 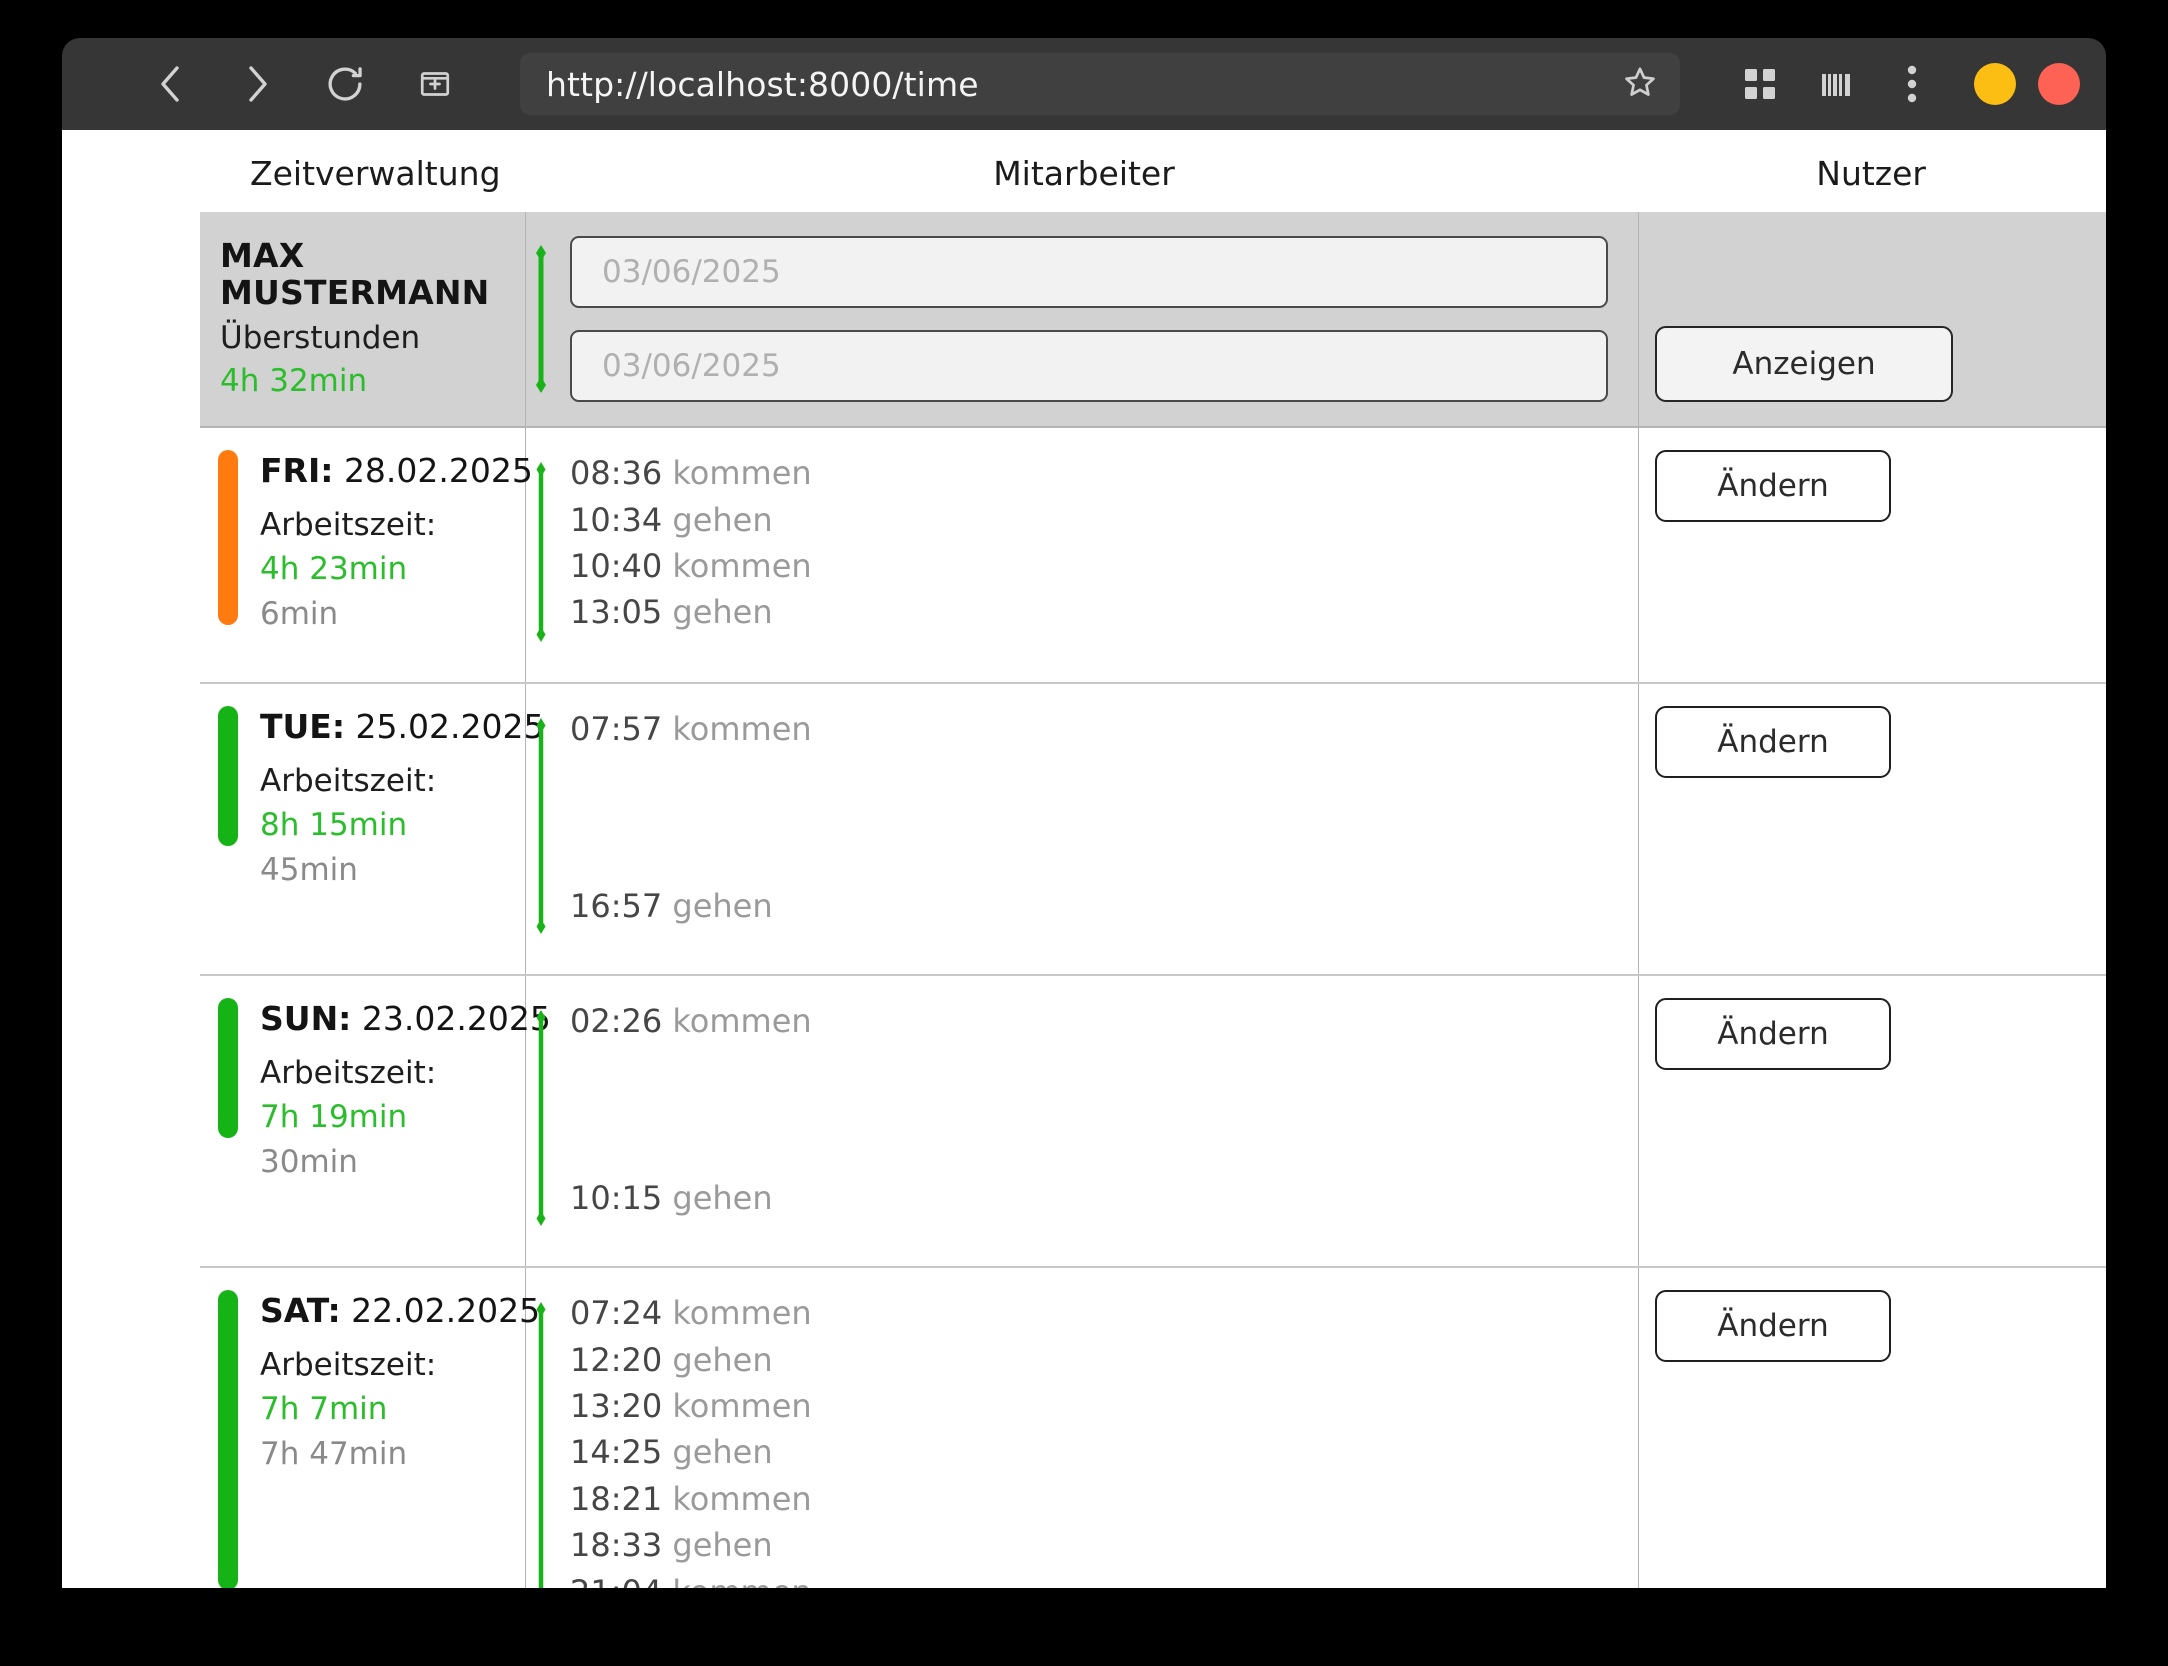 What do you see at coordinates (171, 84) in the screenshot?
I see `back-button` at bounding box center [171, 84].